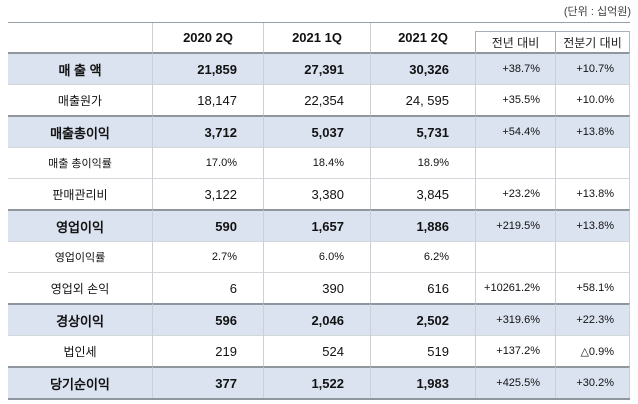 Image resolution: width=638 pixels, height=404 pixels. I want to click on table-row-operating-margin: 영업이익률 2.7% 6.0% 6.2%, so click(319, 256).